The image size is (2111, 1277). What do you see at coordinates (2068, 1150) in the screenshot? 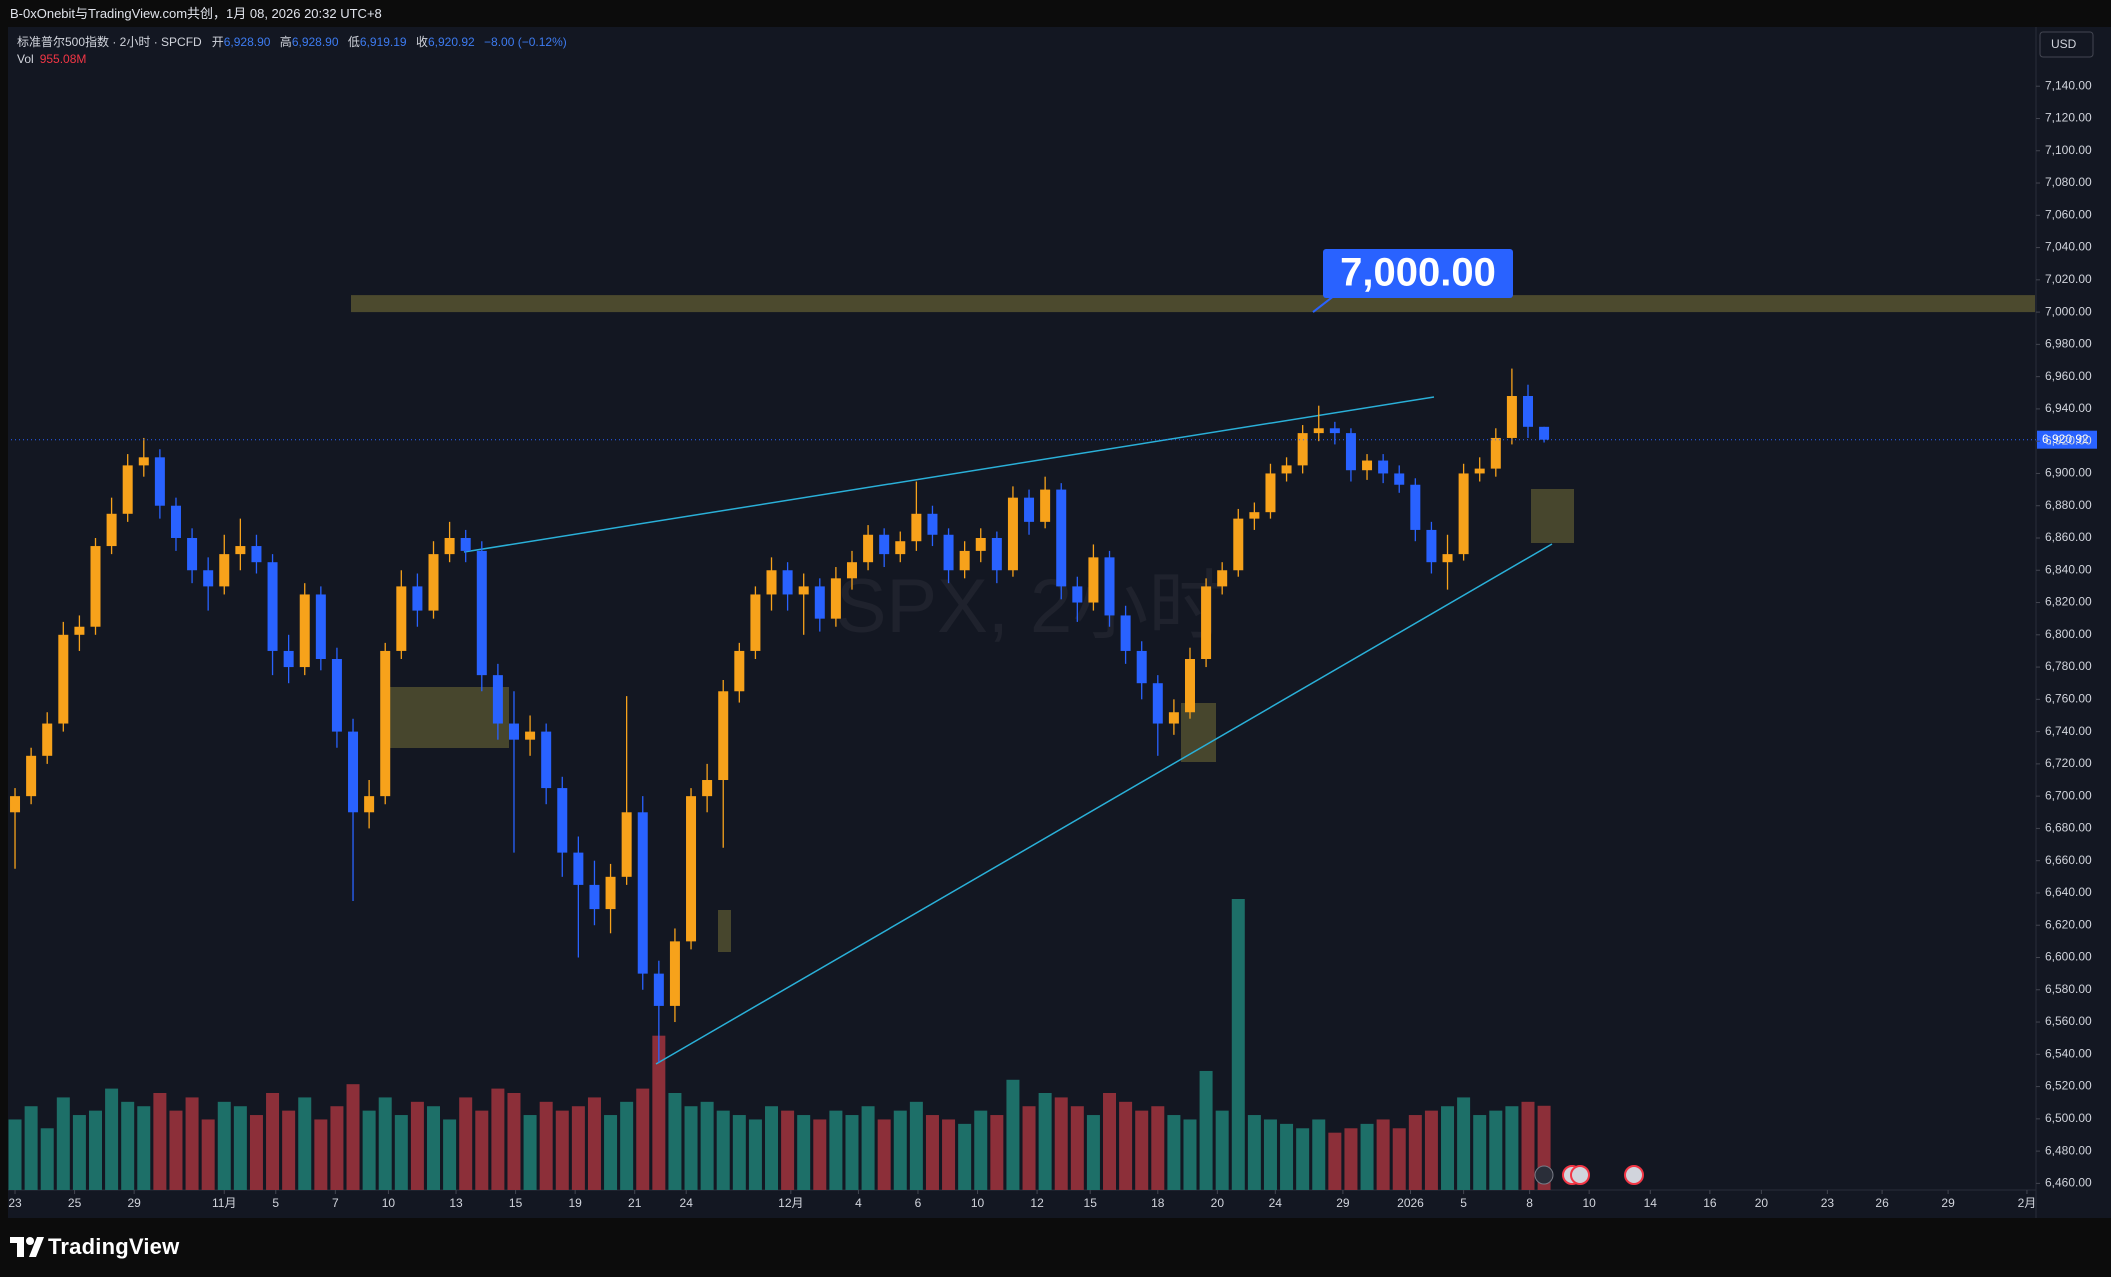
I see `y-tick-label: 6,480.00` at bounding box center [2068, 1150].